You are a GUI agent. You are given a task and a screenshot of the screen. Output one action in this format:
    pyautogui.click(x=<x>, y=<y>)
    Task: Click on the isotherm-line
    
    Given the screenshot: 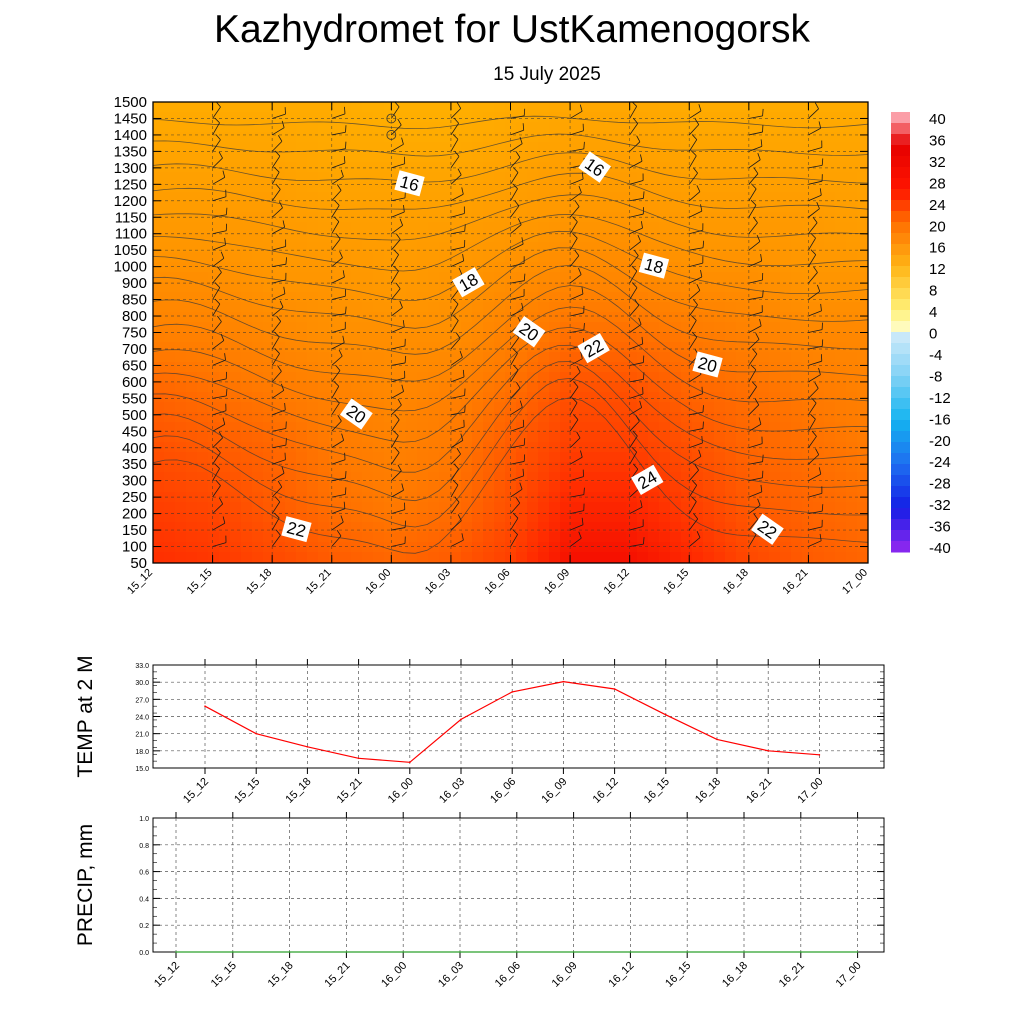 What is the action you would take?
    pyautogui.click(x=510, y=122)
    